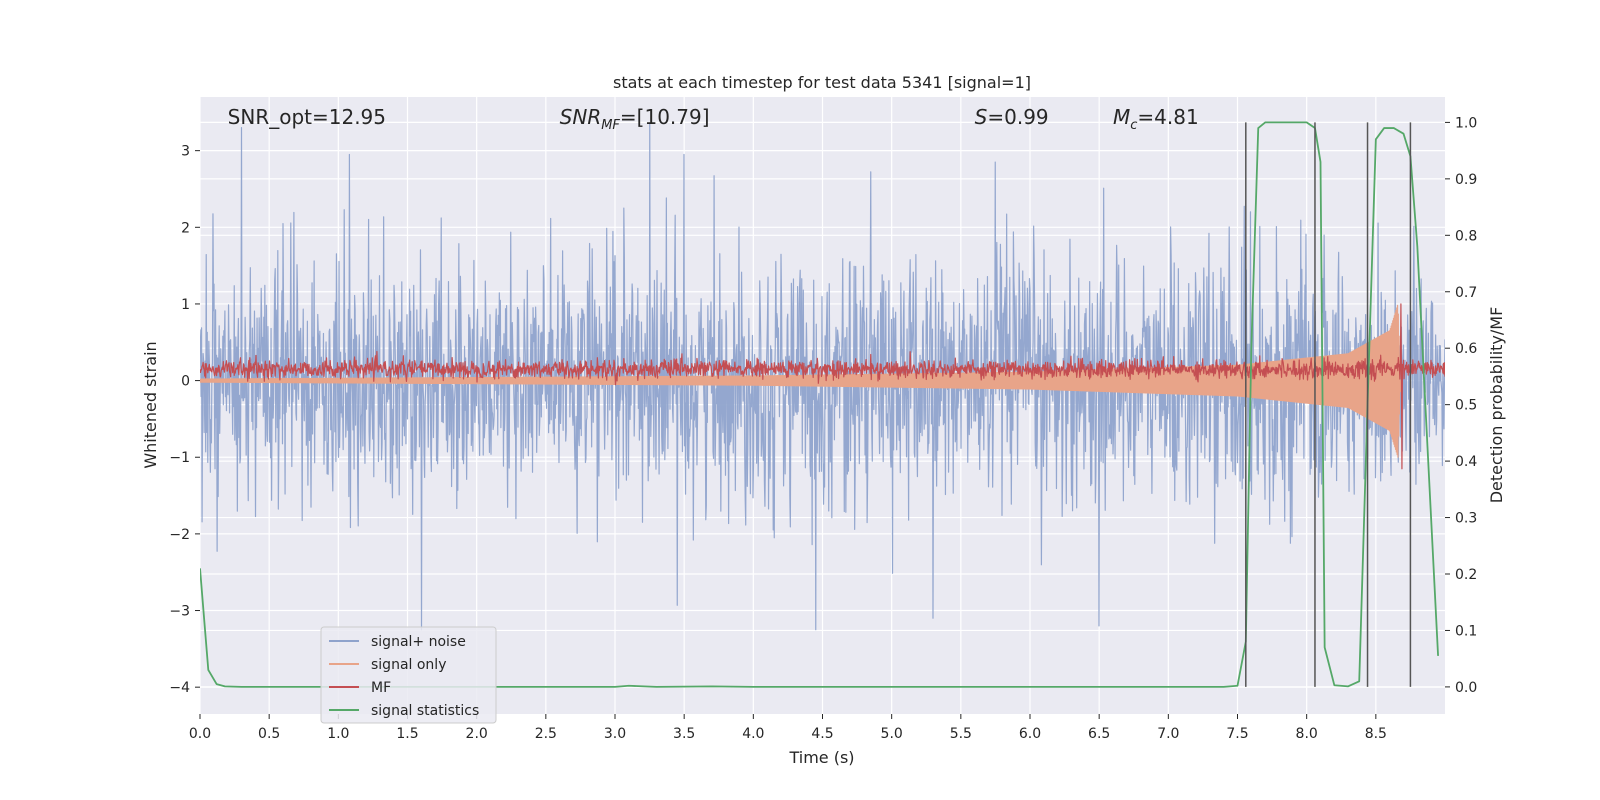 The image size is (1600, 800). I want to click on y-tick-label: 0, so click(185, 382).